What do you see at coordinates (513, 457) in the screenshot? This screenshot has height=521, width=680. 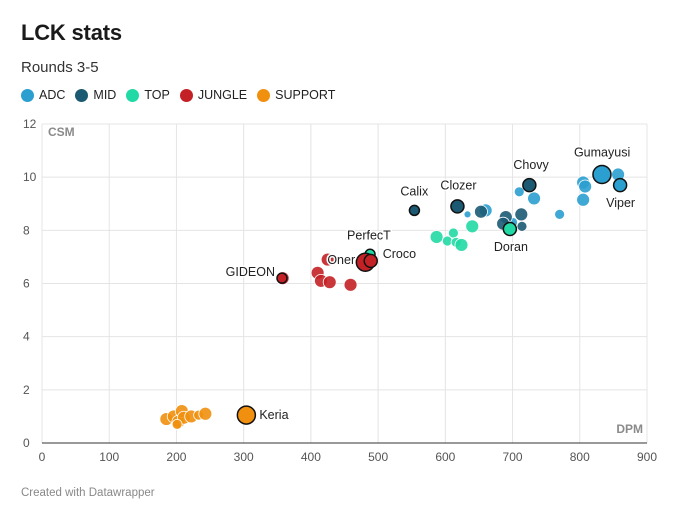 I see `x-tick-label: 700` at bounding box center [513, 457].